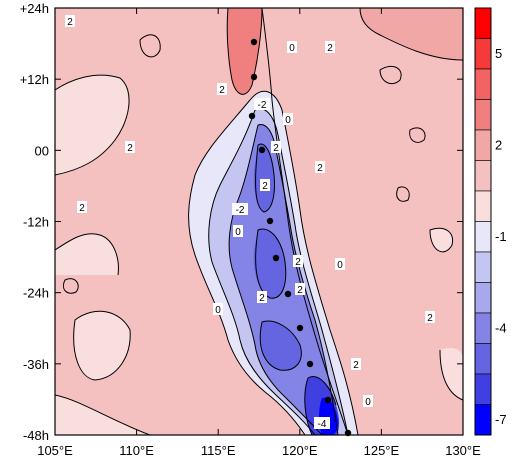 This screenshot has width=512, height=473. I want to click on y-tick-label: +12h, so click(34, 79).